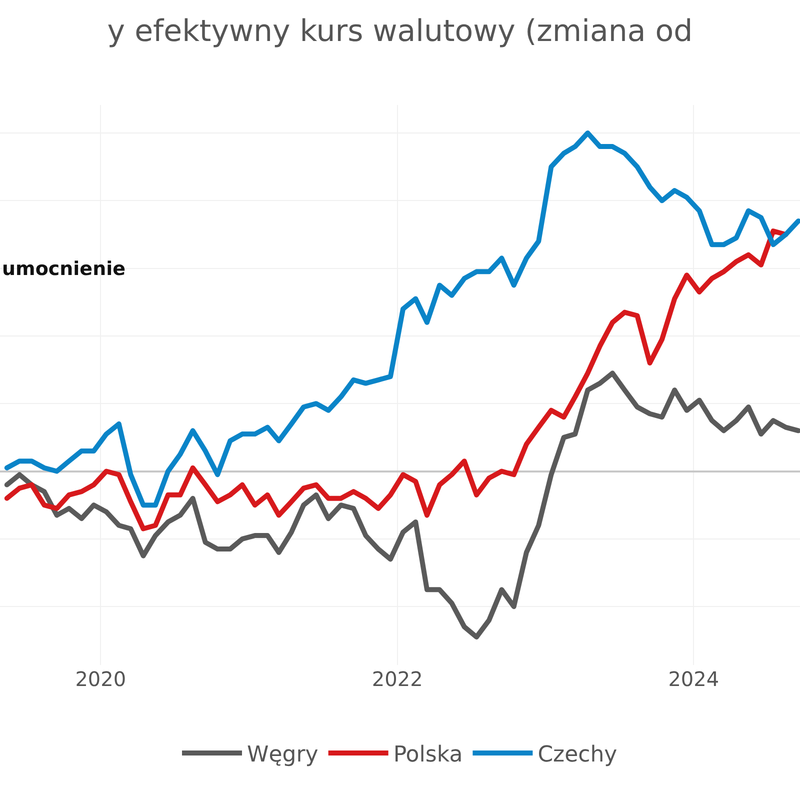 The width and height of the screenshot is (800, 800). I want to click on x-tick-label: 2020, so click(100, 679).